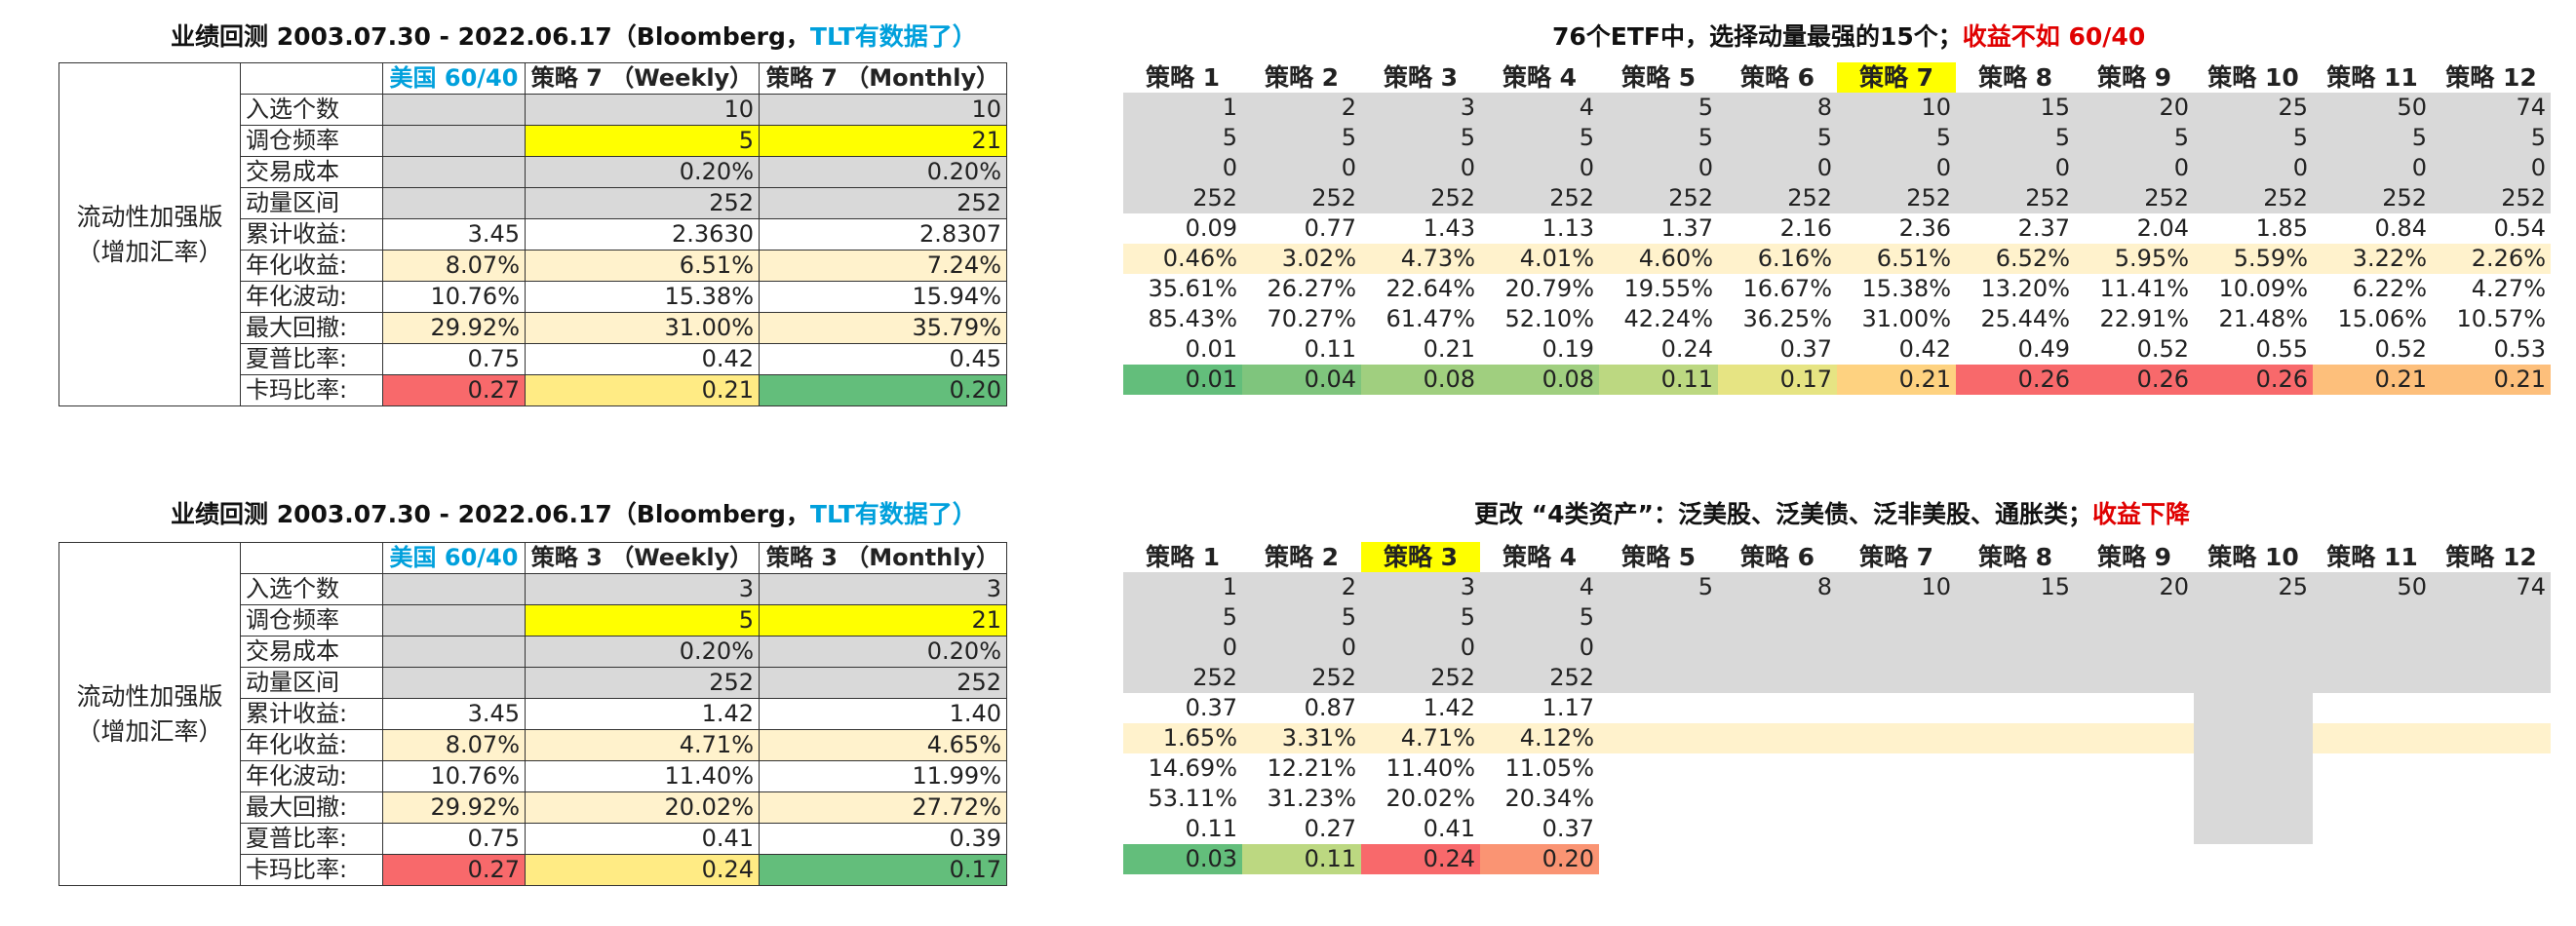 This screenshot has width=2576, height=926. Describe the element at coordinates (1568, 349) in the screenshot. I see `grid-cell: 0.19` at that location.